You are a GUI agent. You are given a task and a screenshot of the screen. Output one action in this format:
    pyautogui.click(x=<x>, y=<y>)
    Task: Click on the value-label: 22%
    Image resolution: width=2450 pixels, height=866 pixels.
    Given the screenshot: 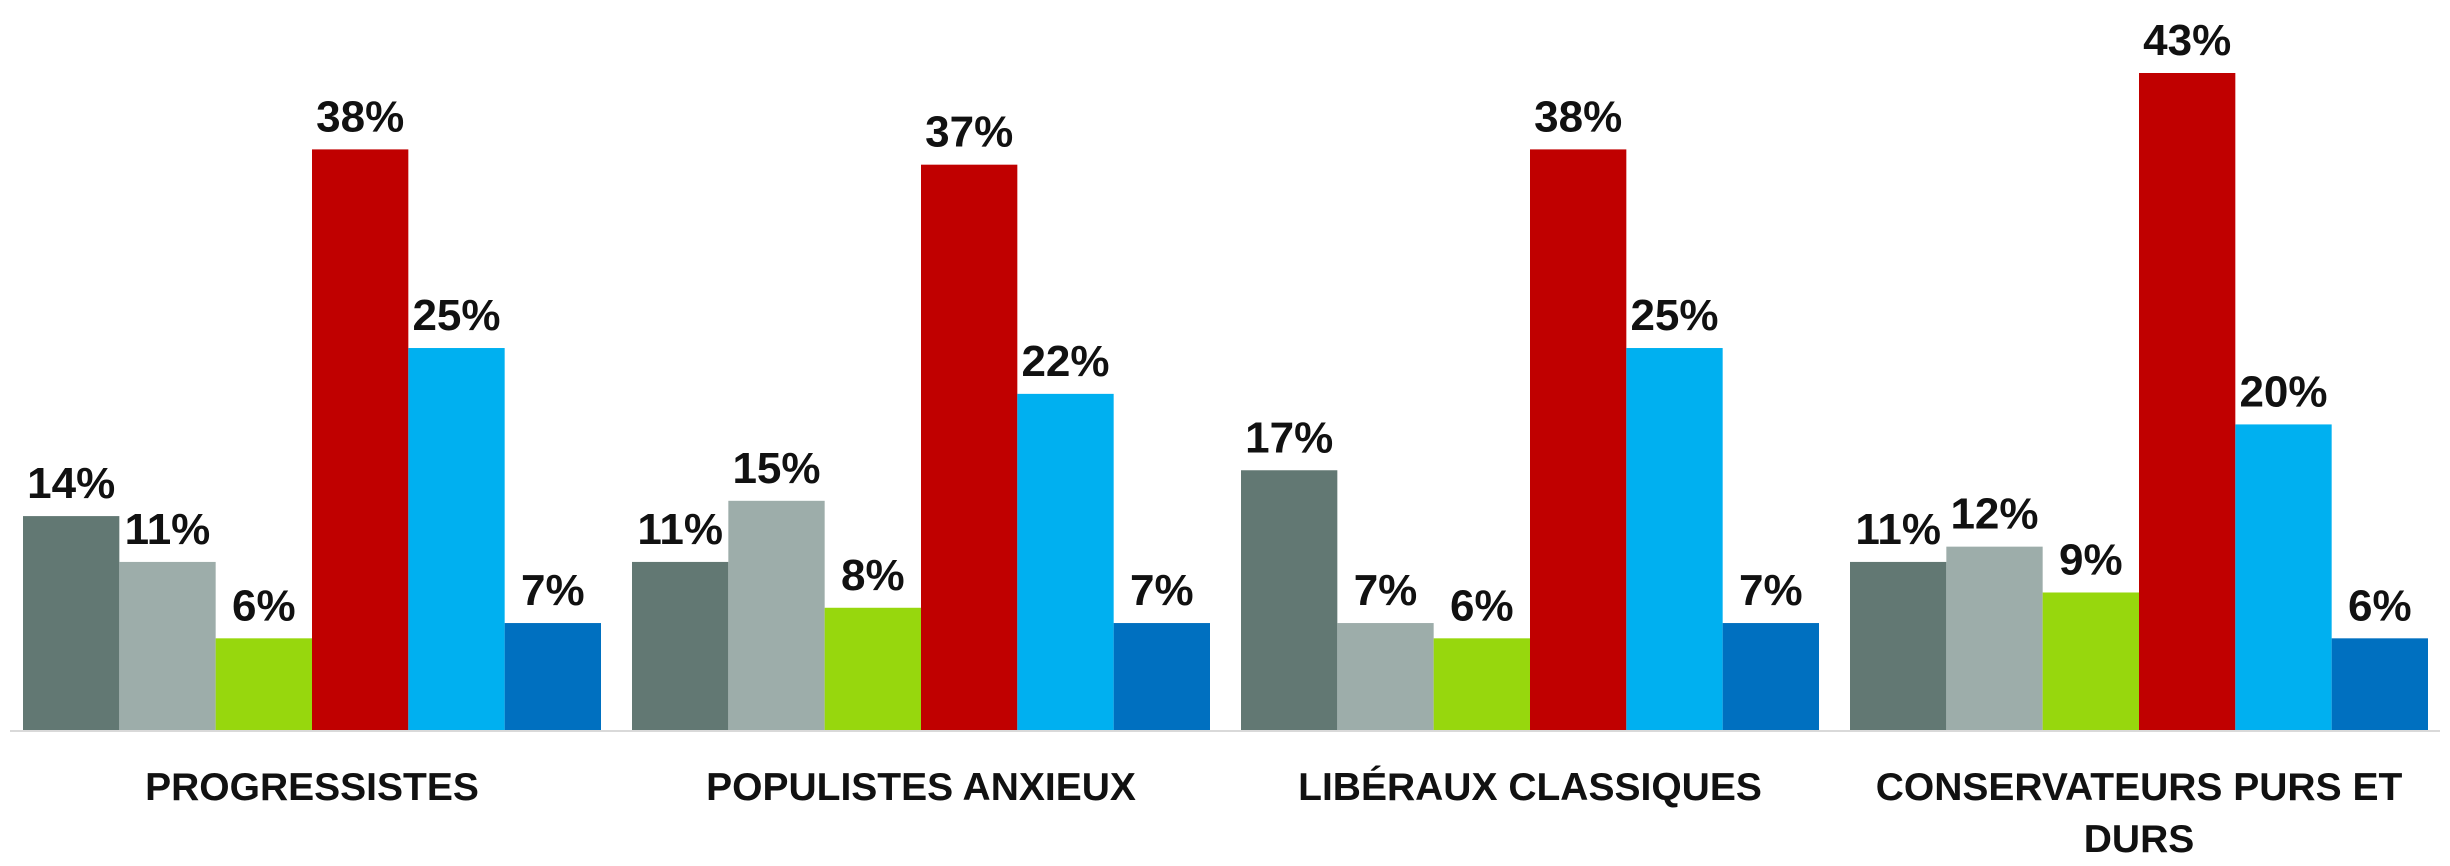 What is the action you would take?
    pyautogui.click(x=1065, y=361)
    